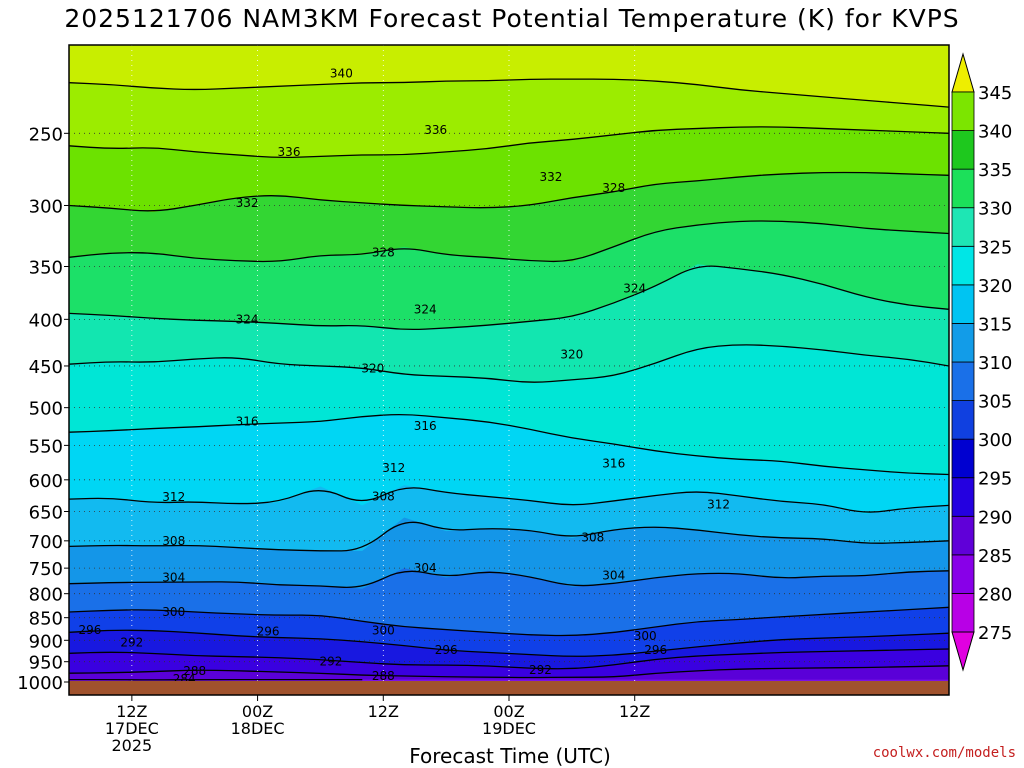 This screenshot has width=1024, height=768. I want to click on colorbar-label: 325, so click(995, 247).